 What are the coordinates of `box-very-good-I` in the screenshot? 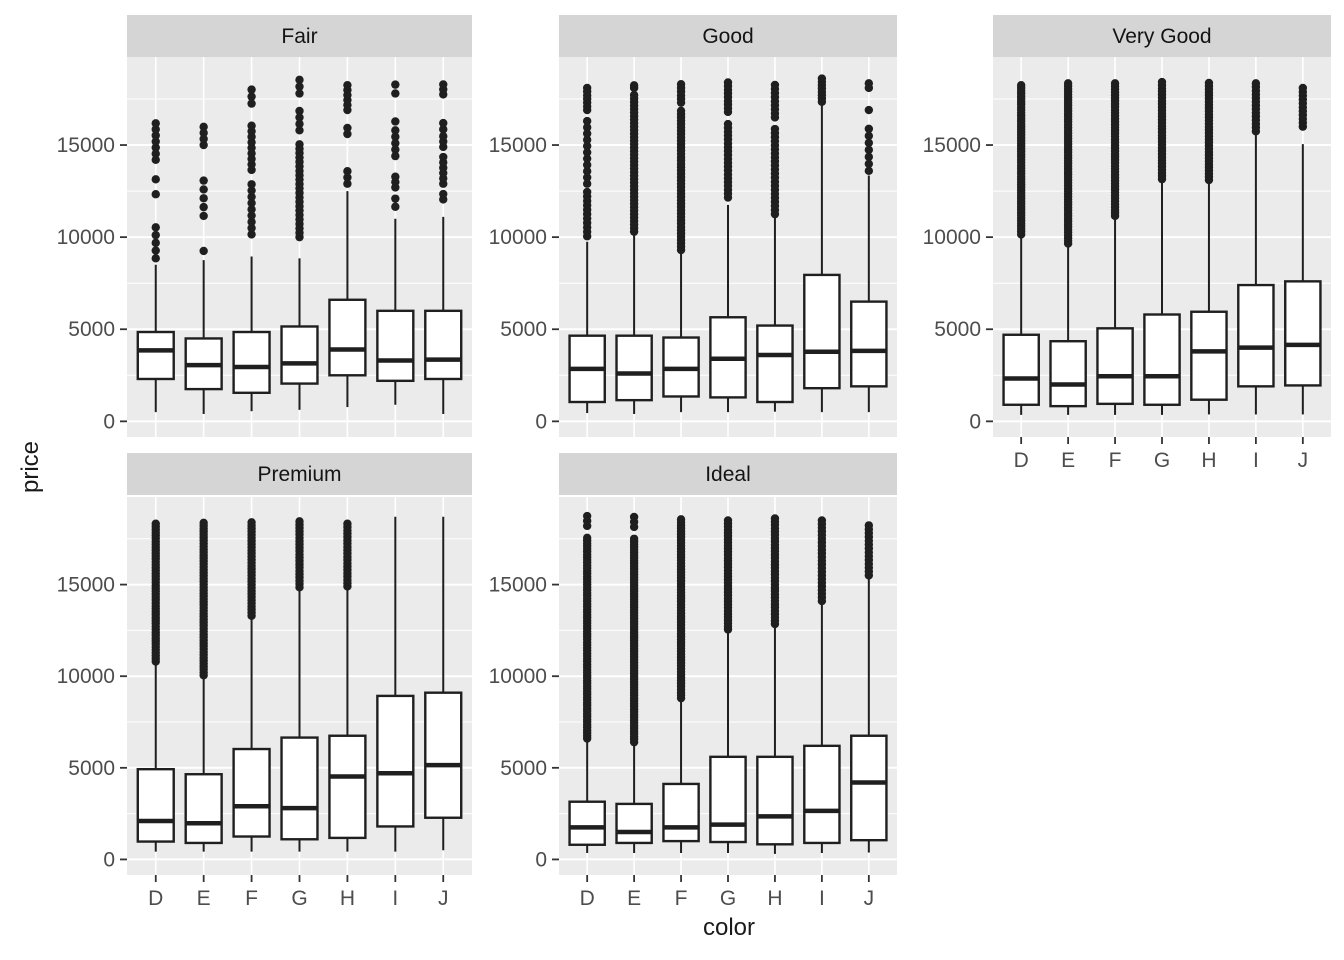 It's located at (1256, 247).